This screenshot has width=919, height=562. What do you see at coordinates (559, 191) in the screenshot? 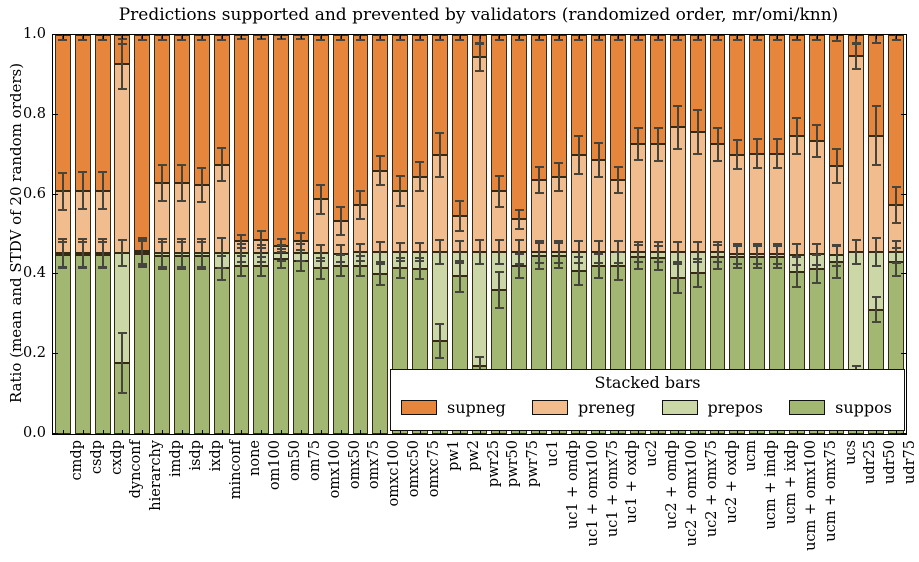
I see `errorbar-preneg-uc1 + omdp-cap` at bounding box center [559, 191].